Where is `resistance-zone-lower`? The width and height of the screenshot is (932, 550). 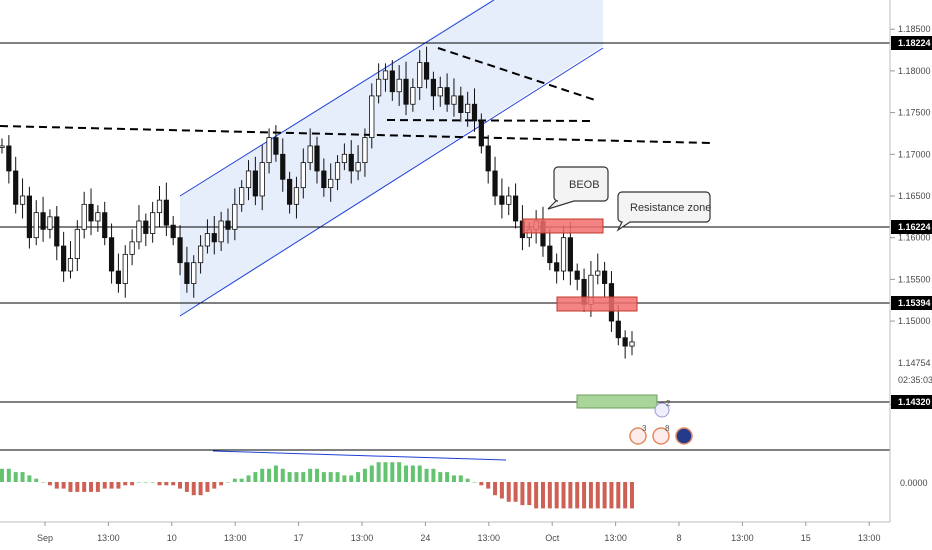 resistance-zone-lower is located at coordinates (597, 304).